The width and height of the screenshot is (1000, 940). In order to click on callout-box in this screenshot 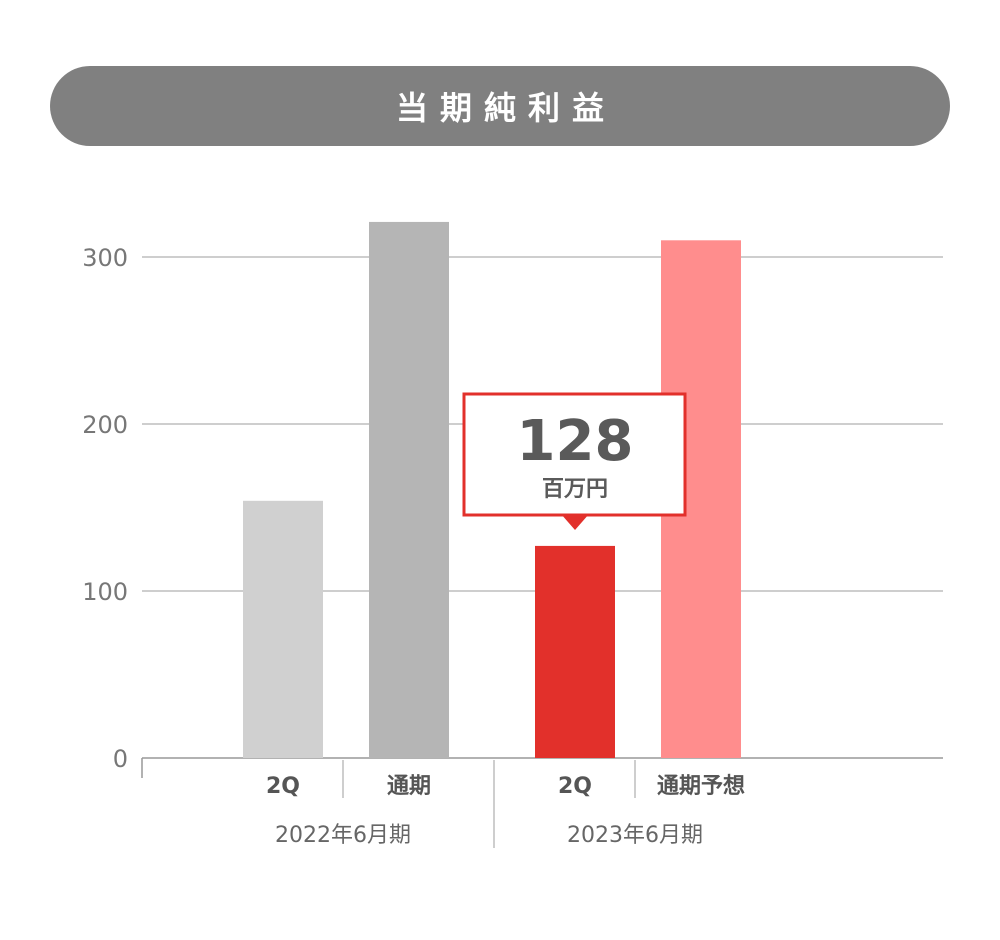, I will do `click(574, 454)`.